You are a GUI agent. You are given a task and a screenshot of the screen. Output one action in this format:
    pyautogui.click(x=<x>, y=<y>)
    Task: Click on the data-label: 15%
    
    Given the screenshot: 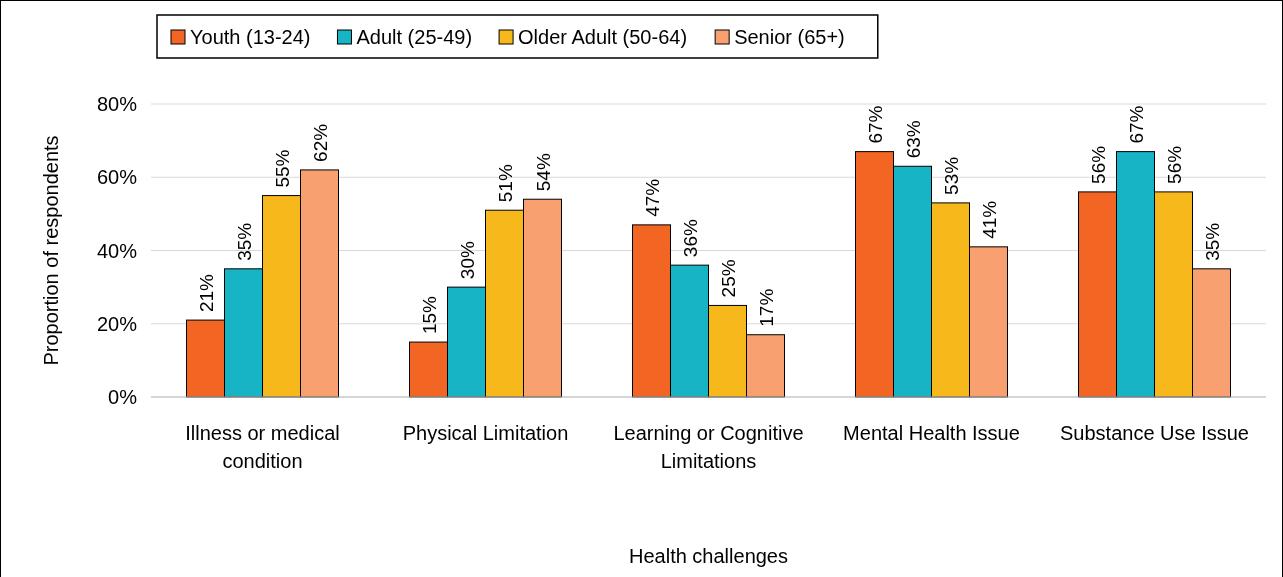 What is the action you would take?
    pyautogui.click(x=429, y=315)
    